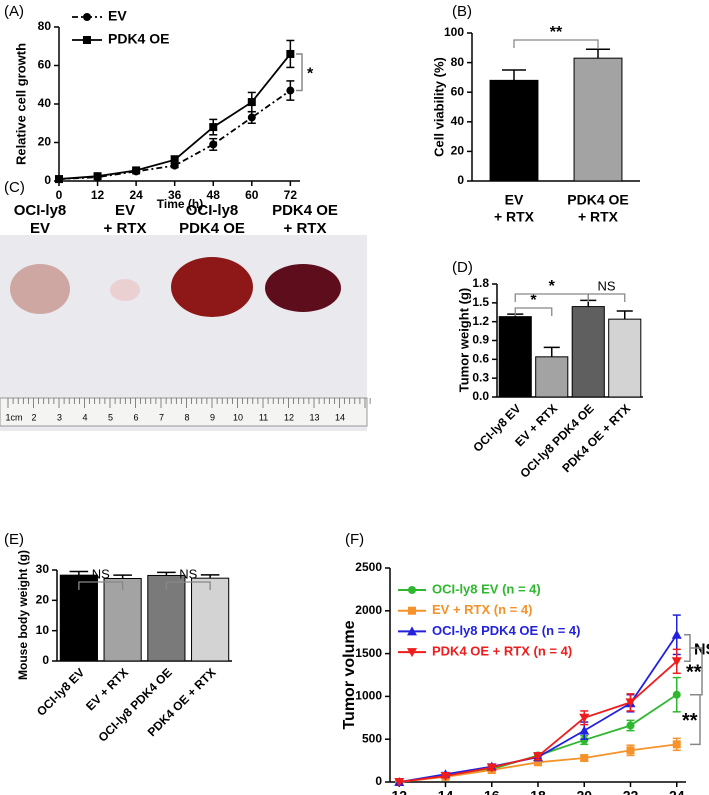 Image resolution: width=709 pixels, height=795 pixels. I want to click on x-tick-label: + RTX, so click(514, 217).